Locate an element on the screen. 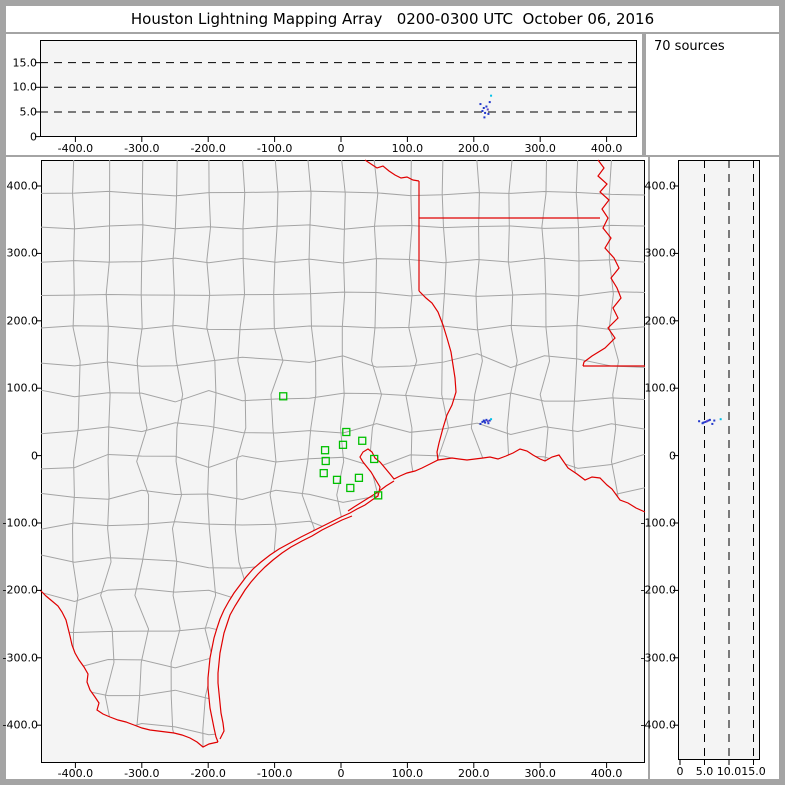 The height and width of the screenshot is (785, 785). altitude-vs-north-panel is located at coordinates (714, 468).